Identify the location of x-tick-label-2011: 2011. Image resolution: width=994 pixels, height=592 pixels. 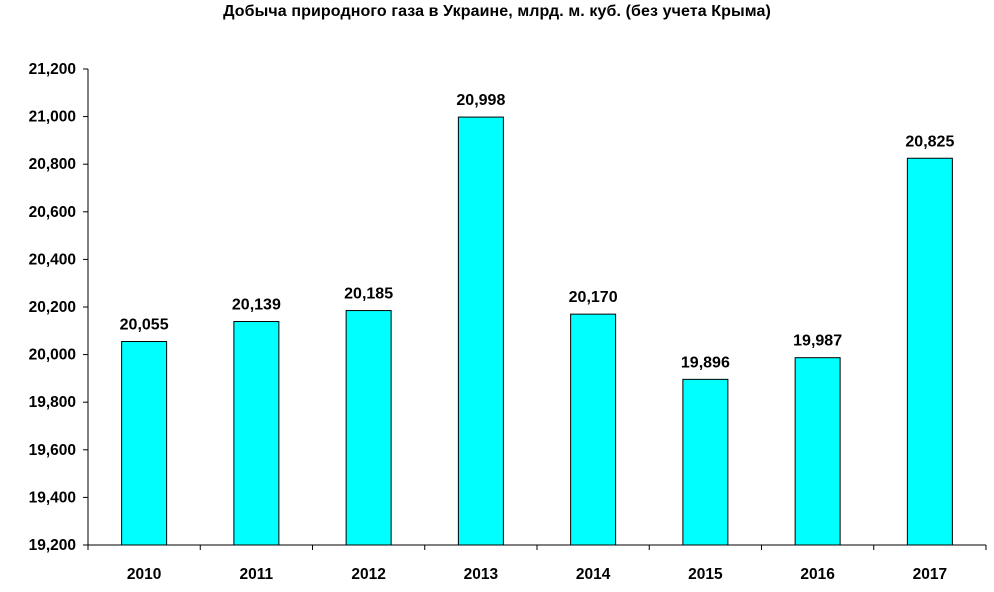
(257, 574).